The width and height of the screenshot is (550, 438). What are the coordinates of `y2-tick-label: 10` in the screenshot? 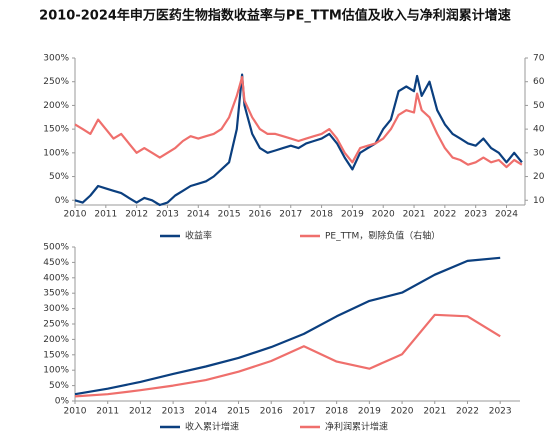 It's located at (539, 201).